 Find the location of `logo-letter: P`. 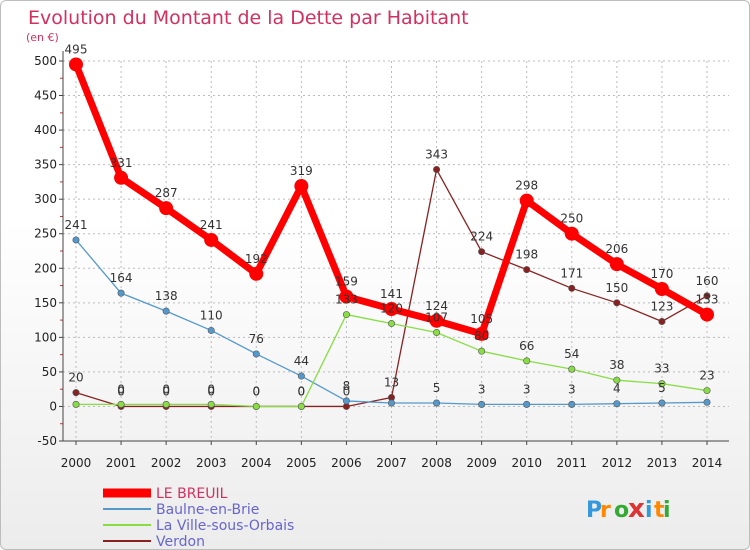

logo-letter: P is located at coordinates (594, 510).